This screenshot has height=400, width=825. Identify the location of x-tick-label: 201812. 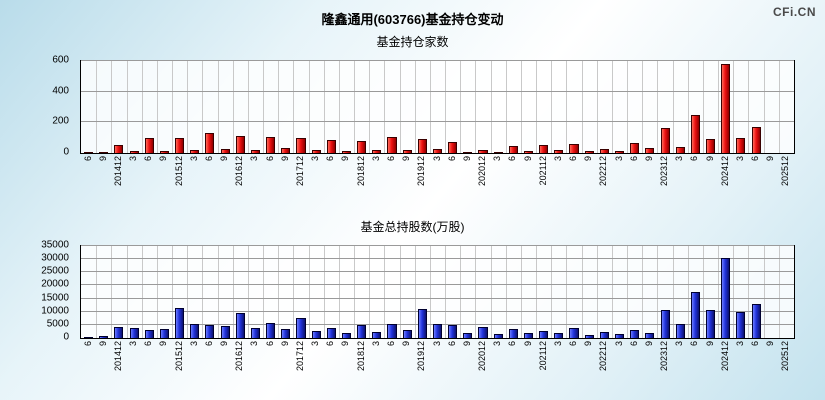
(360, 356).